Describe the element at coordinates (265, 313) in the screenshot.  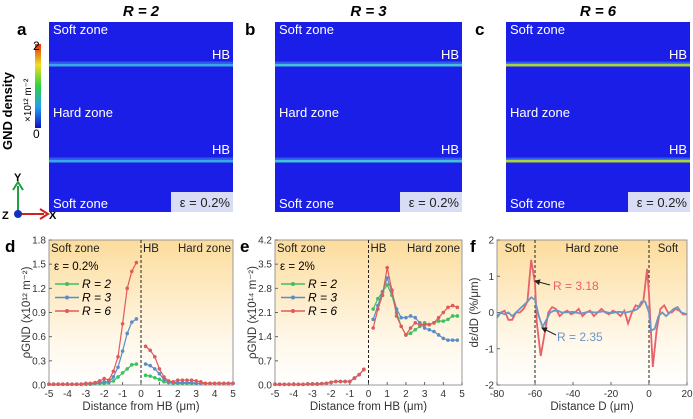
I see `y-tick-label: 2.1` at that location.